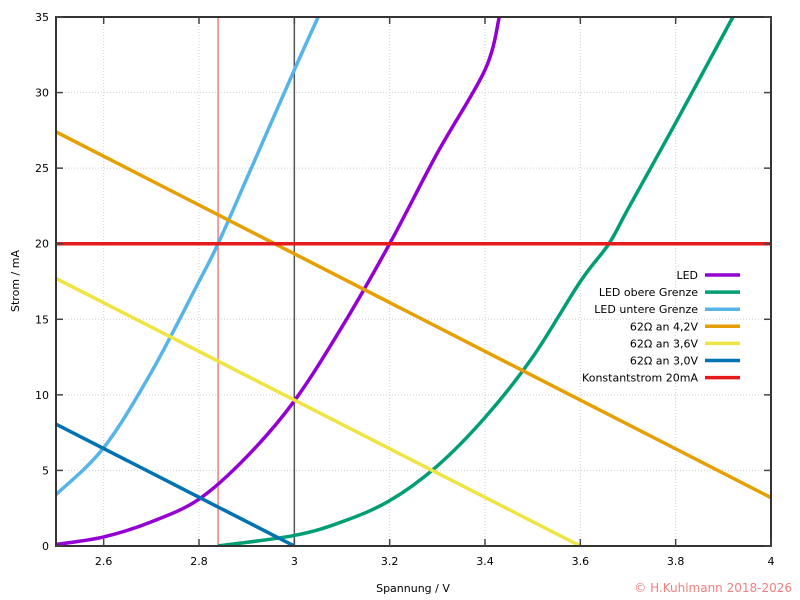  Describe the element at coordinates (176, 484) in the screenshot. I see `series-line` at that location.